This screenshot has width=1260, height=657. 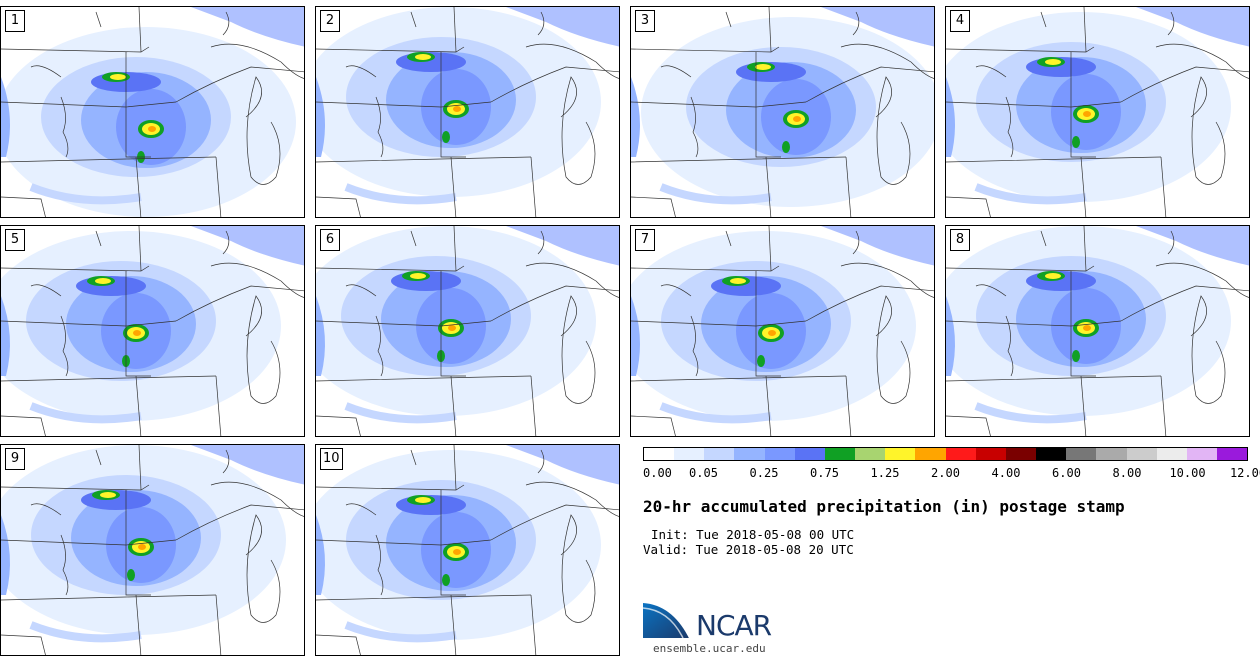 I want to click on valid-time: Valid: Tue 2018-05-08 20 UTC, so click(x=748, y=549).